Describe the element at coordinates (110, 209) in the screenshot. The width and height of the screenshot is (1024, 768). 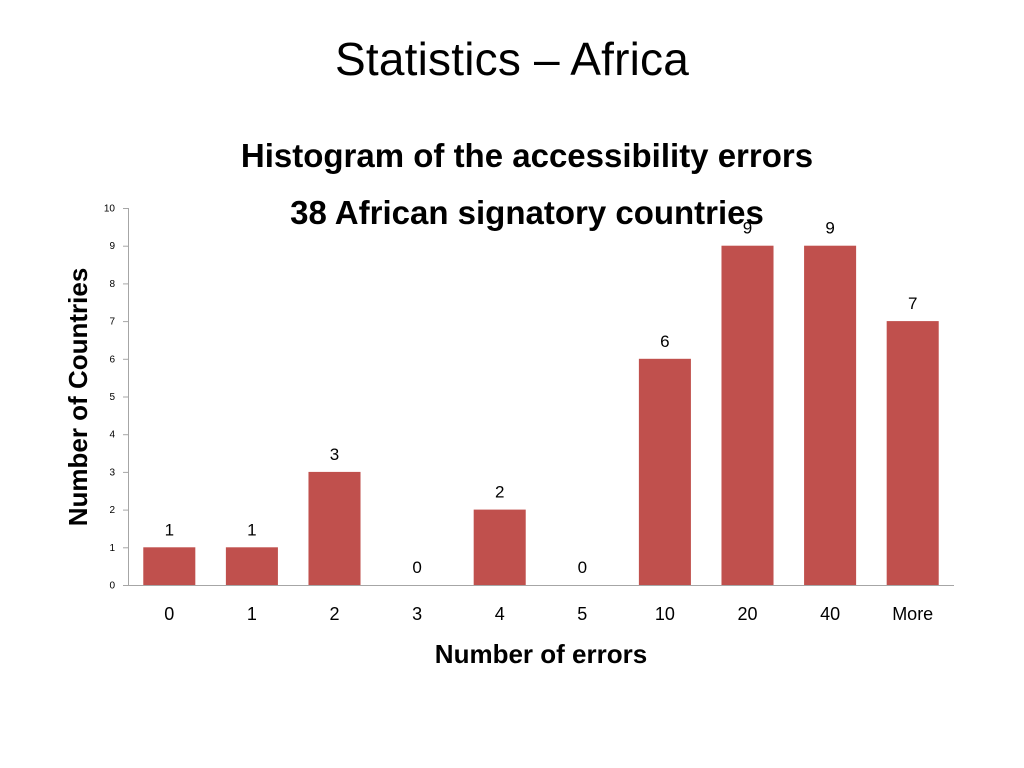
I see `y-tick-label: 10` at that location.